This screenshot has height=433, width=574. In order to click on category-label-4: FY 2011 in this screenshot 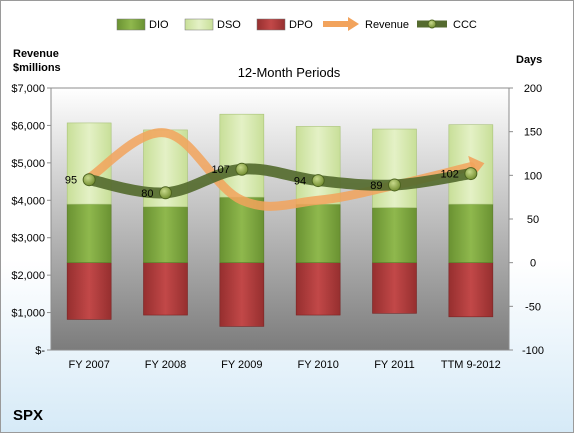, I will do `click(394, 365)`.